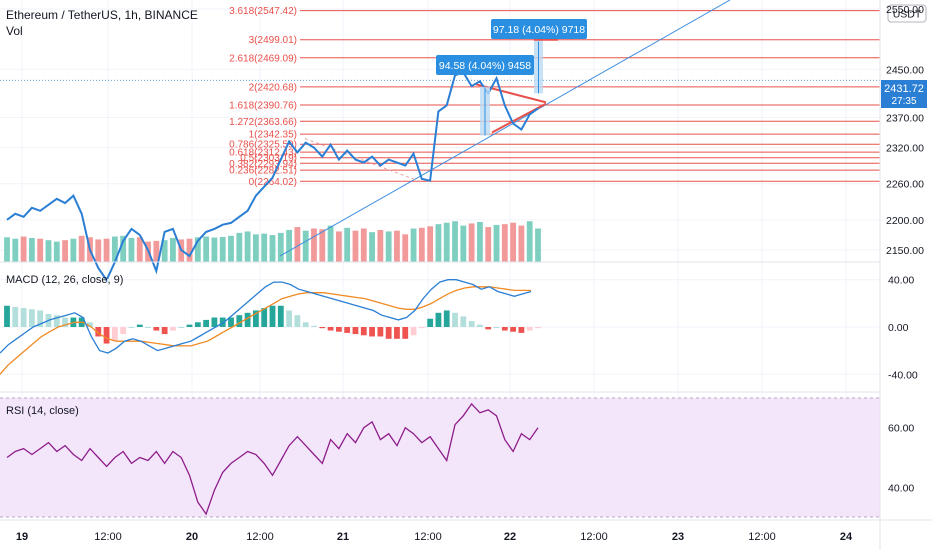 This screenshot has width=932, height=550. What do you see at coordinates (266, 316) in the screenshot?
I see `macd-line` at bounding box center [266, 316].